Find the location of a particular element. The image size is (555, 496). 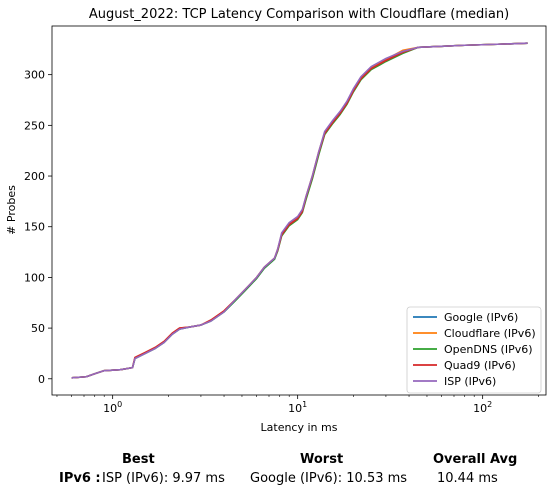

legend-box is located at coordinates (474, 350).